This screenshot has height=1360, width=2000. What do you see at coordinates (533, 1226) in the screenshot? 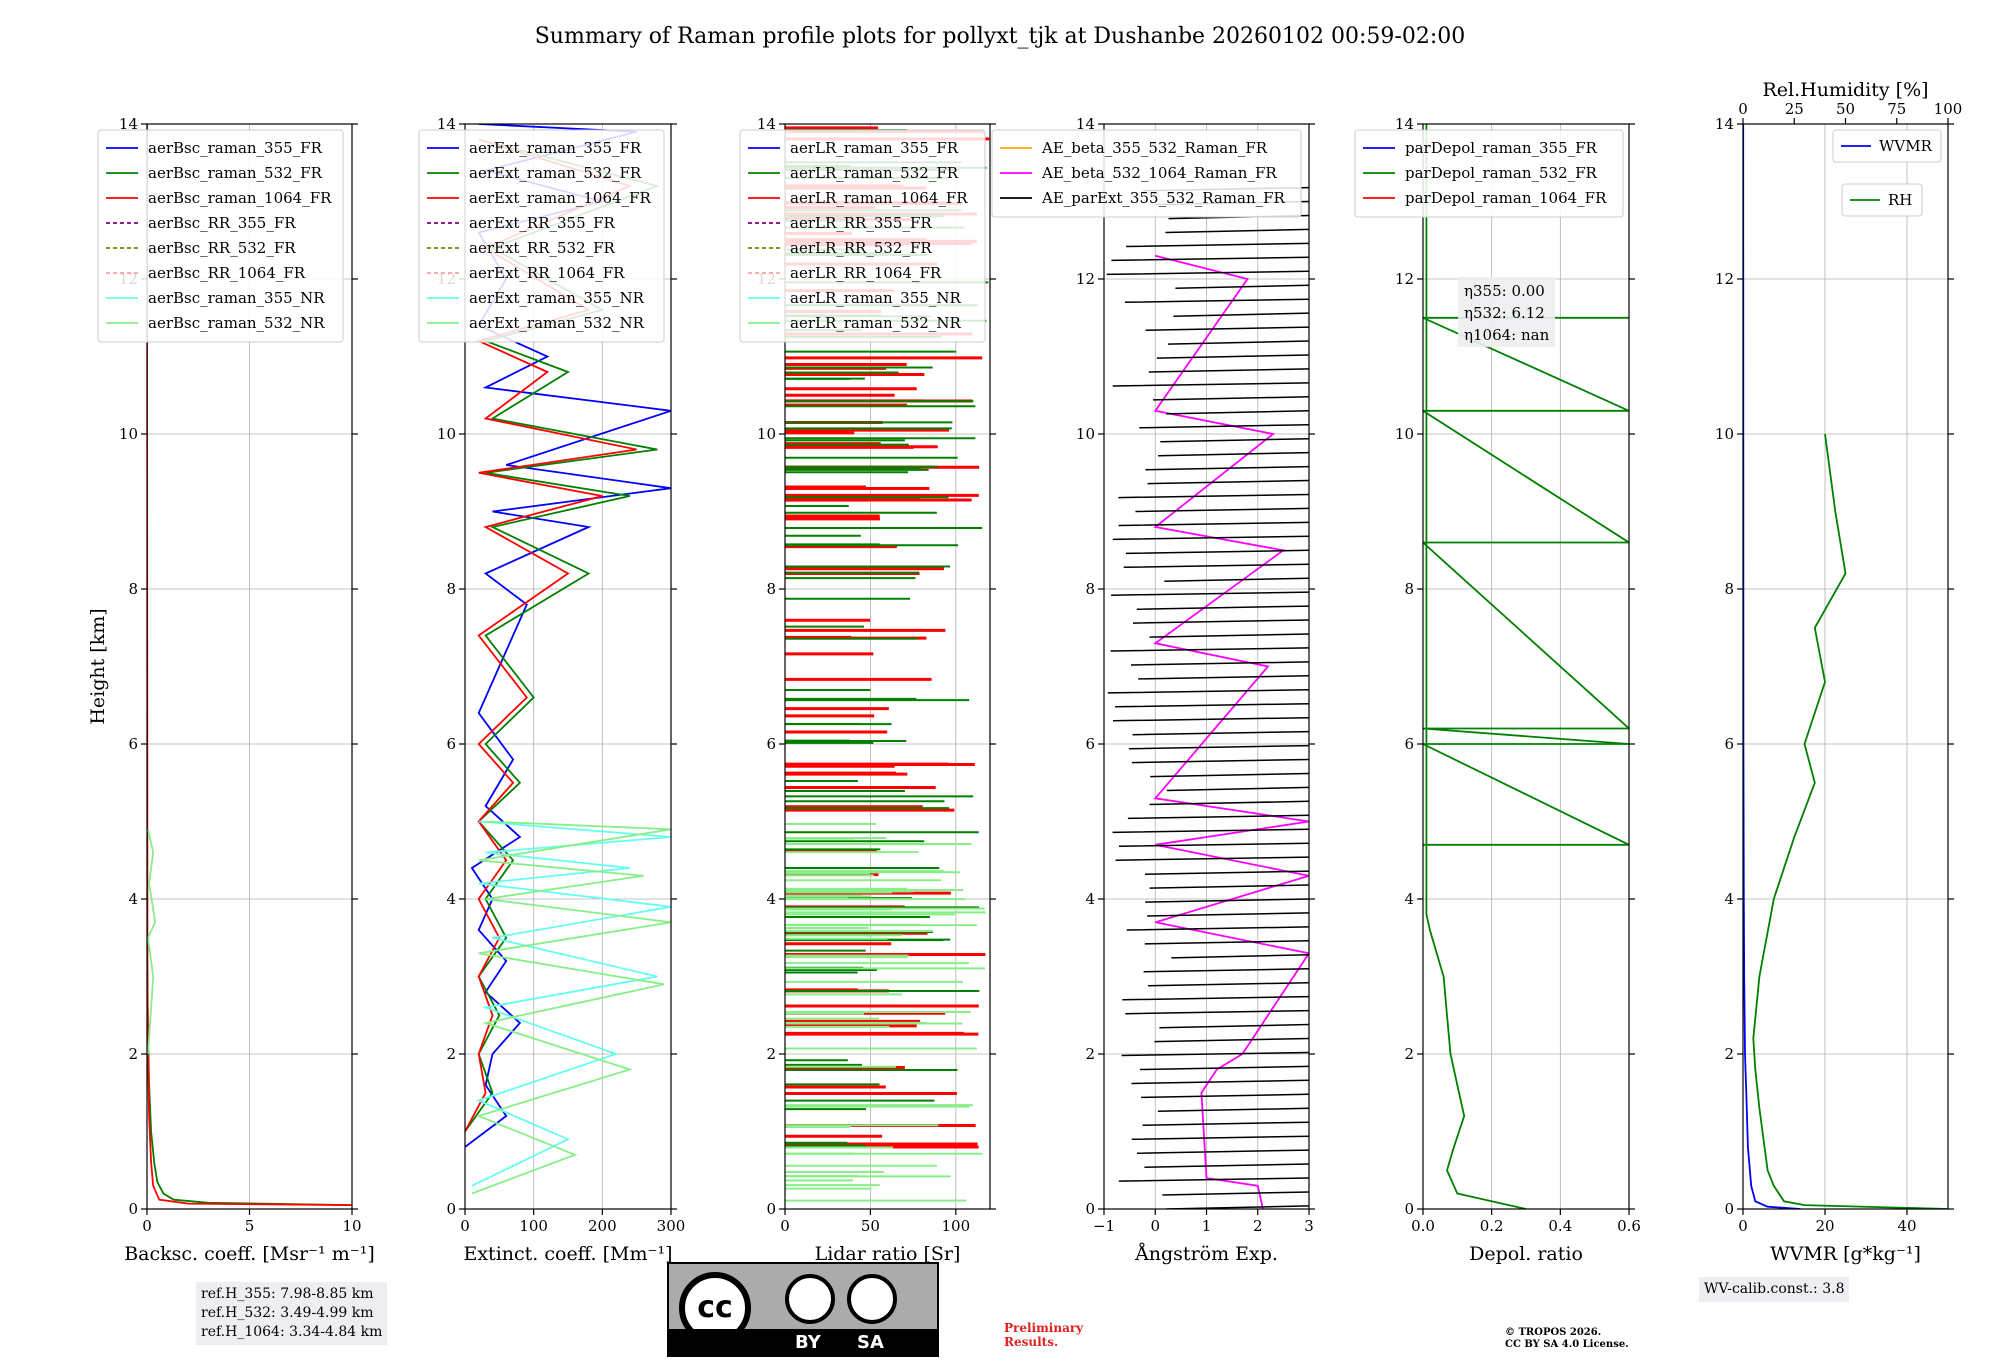
I see `x-tick-label: 100` at bounding box center [533, 1226].